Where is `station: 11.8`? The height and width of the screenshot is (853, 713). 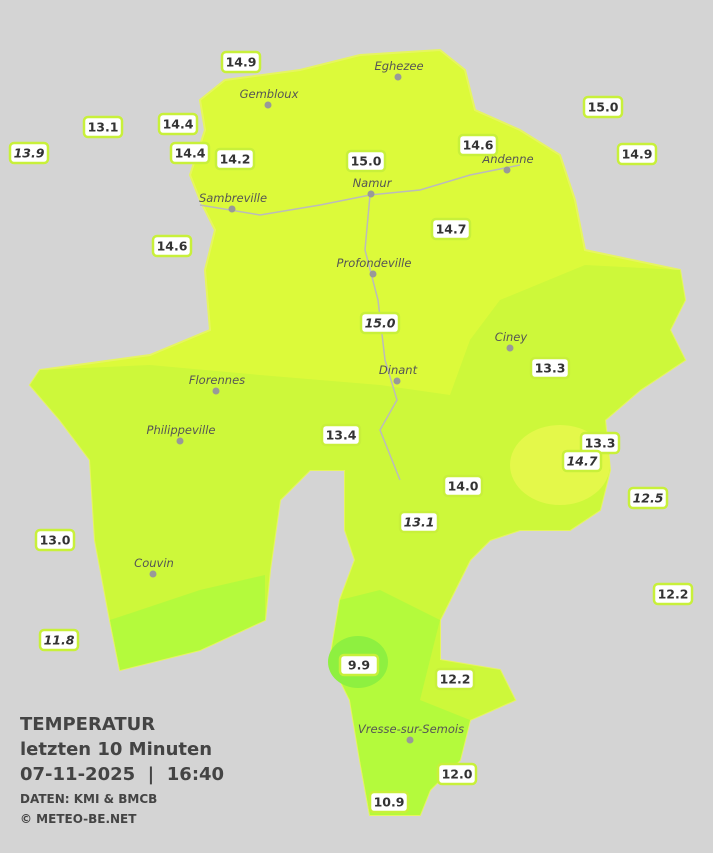 station: 11.8 is located at coordinates (59, 640).